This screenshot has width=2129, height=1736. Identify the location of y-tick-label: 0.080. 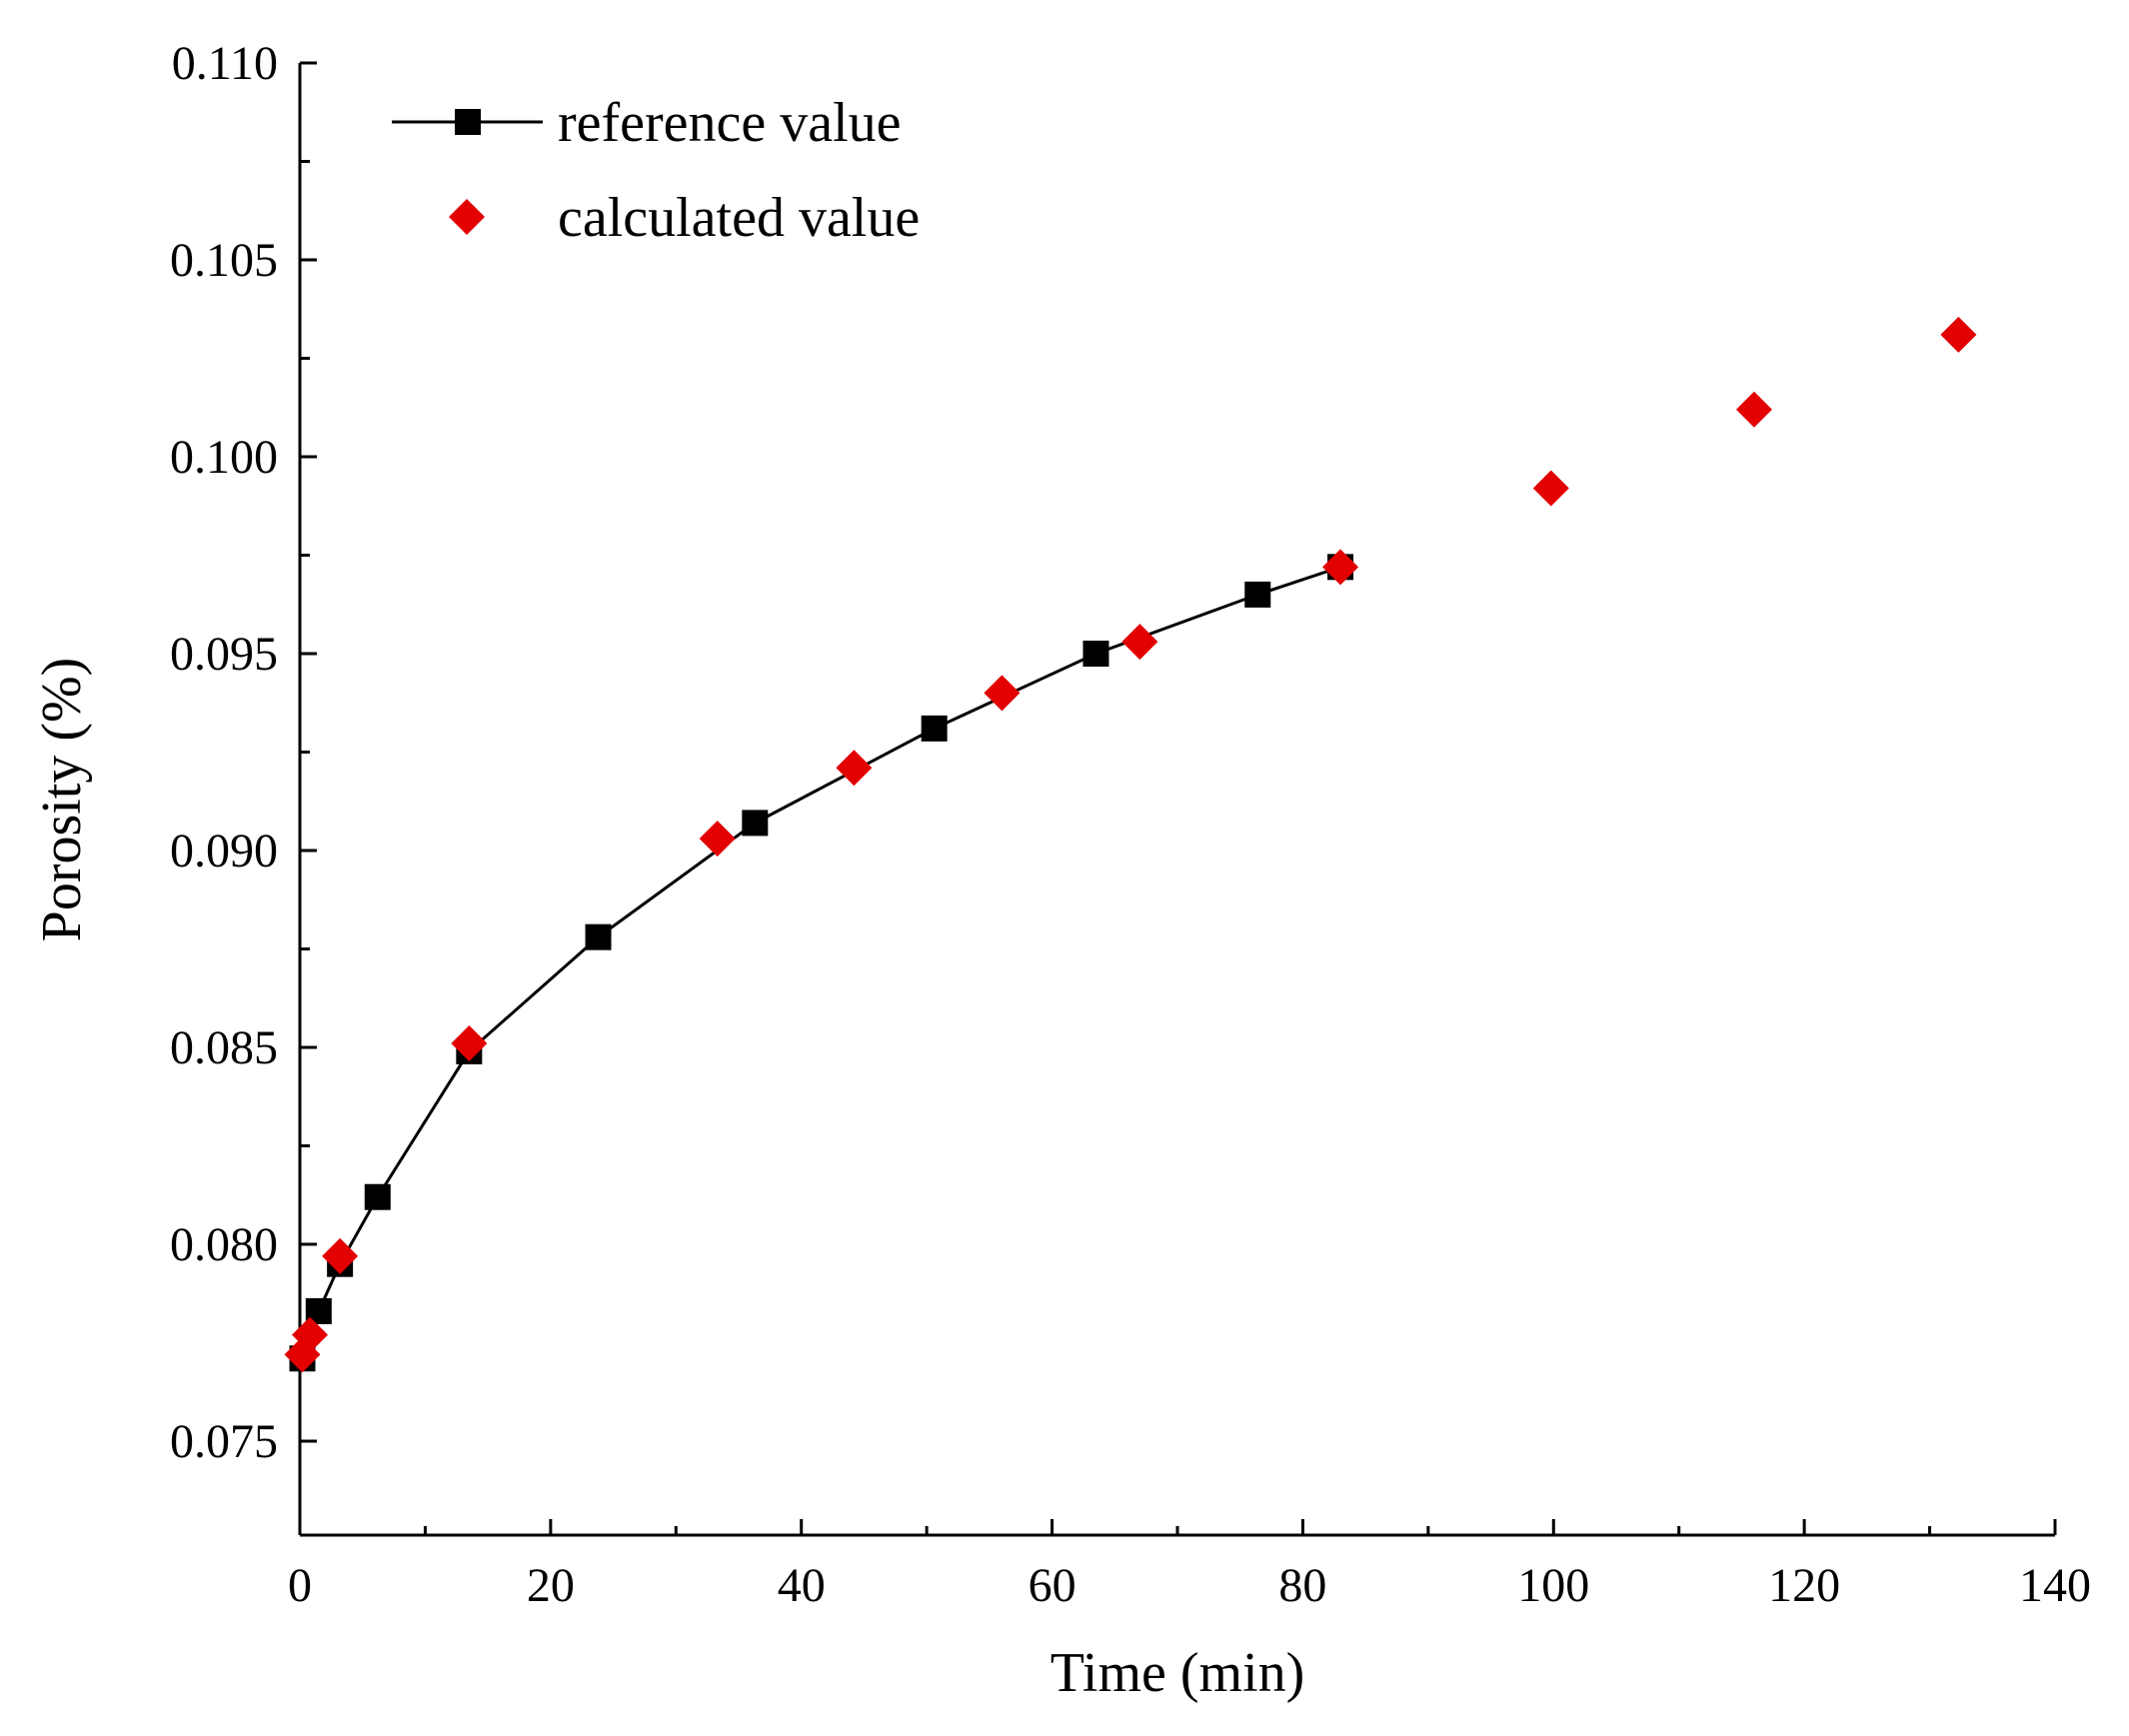
(224, 1244).